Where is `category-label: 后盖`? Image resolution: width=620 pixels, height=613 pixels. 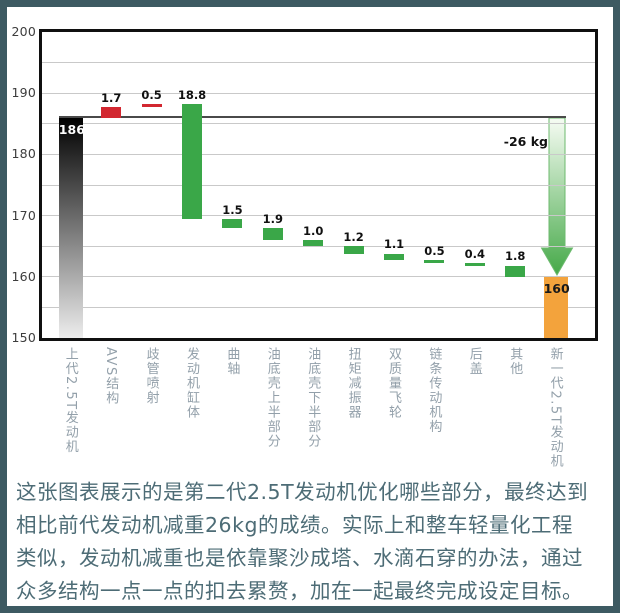
category-label: 后盖 is located at coordinates (474, 361).